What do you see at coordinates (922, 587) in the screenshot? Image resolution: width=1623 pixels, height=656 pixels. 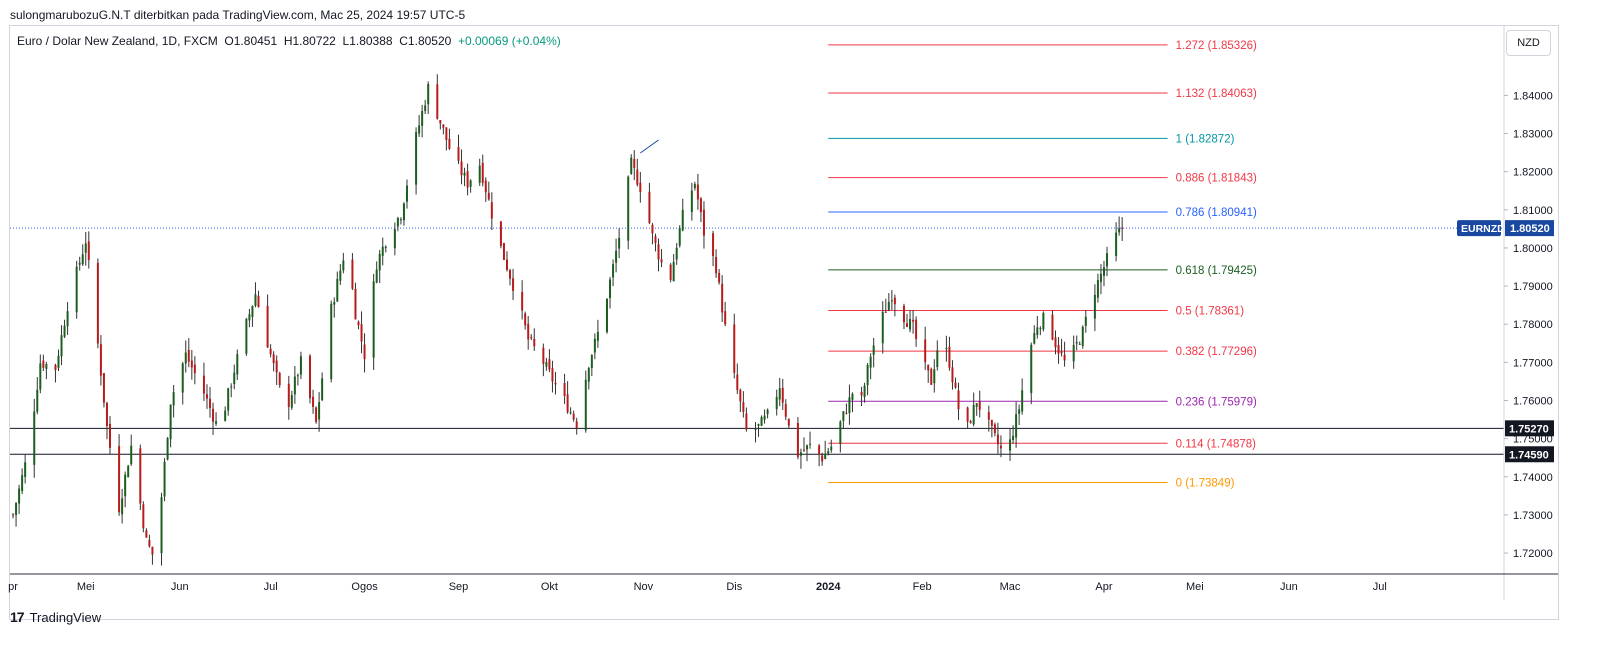 I see `time-tick-label: Feb` at bounding box center [922, 587].